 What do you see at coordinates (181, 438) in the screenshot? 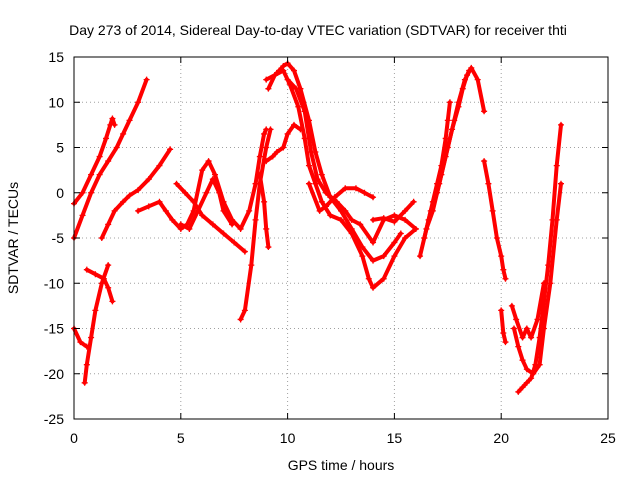
I see `x-tick-label: 5` at bounding box center [181, 438].